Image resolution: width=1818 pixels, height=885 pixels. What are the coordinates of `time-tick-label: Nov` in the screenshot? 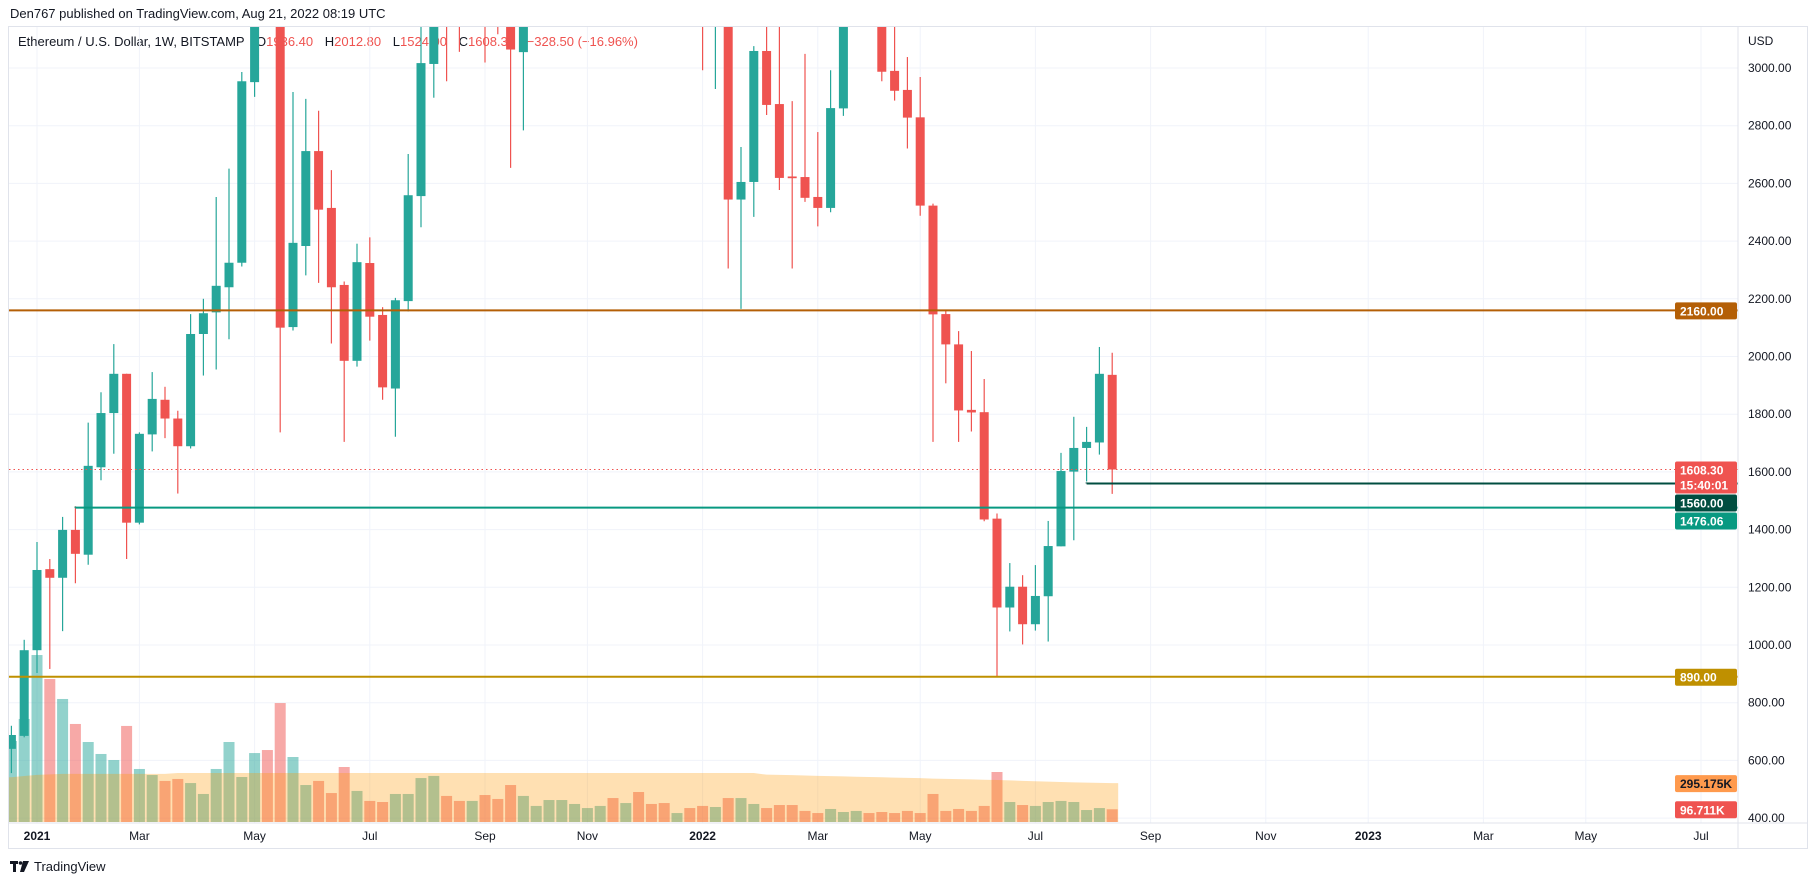 It's located at (587, 836).